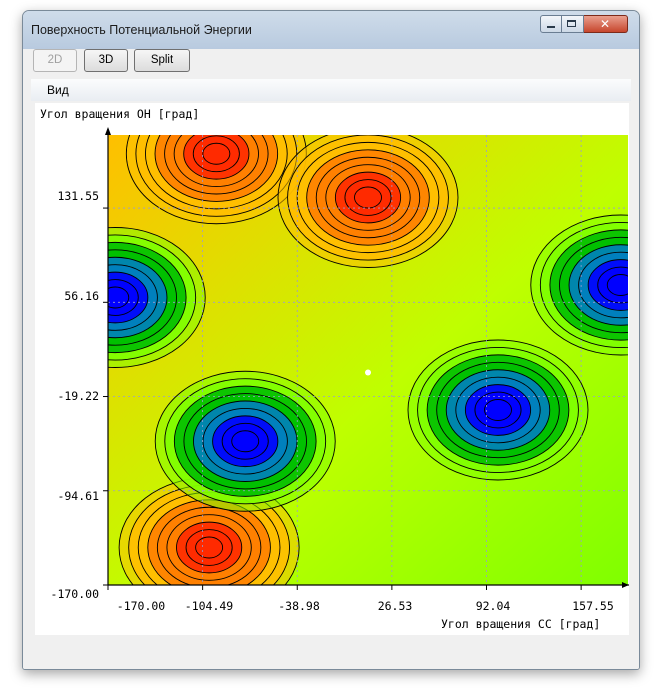  Describe the element at coordinates (78, 496) in the screenshot. I see `y-tick-label: -94.61` at that location.